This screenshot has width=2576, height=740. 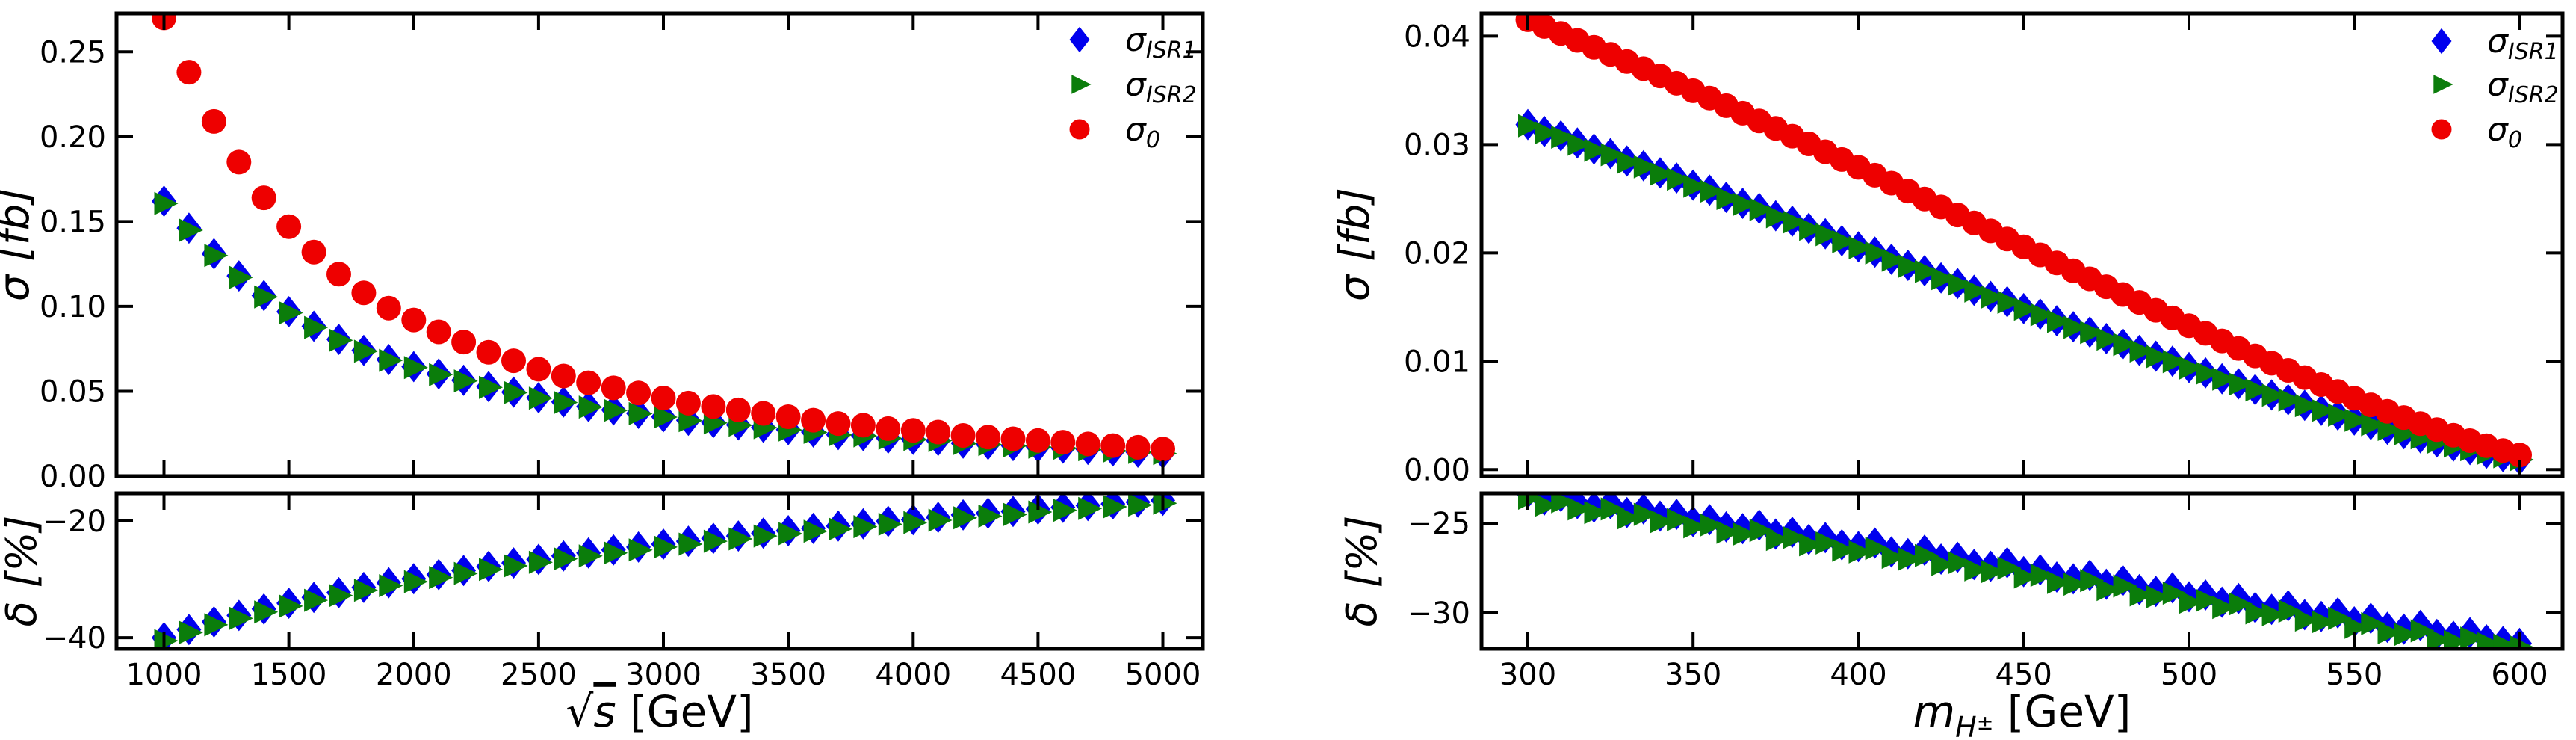 I want to click on x-tick-label: 500, so click(x=2189, y=675).